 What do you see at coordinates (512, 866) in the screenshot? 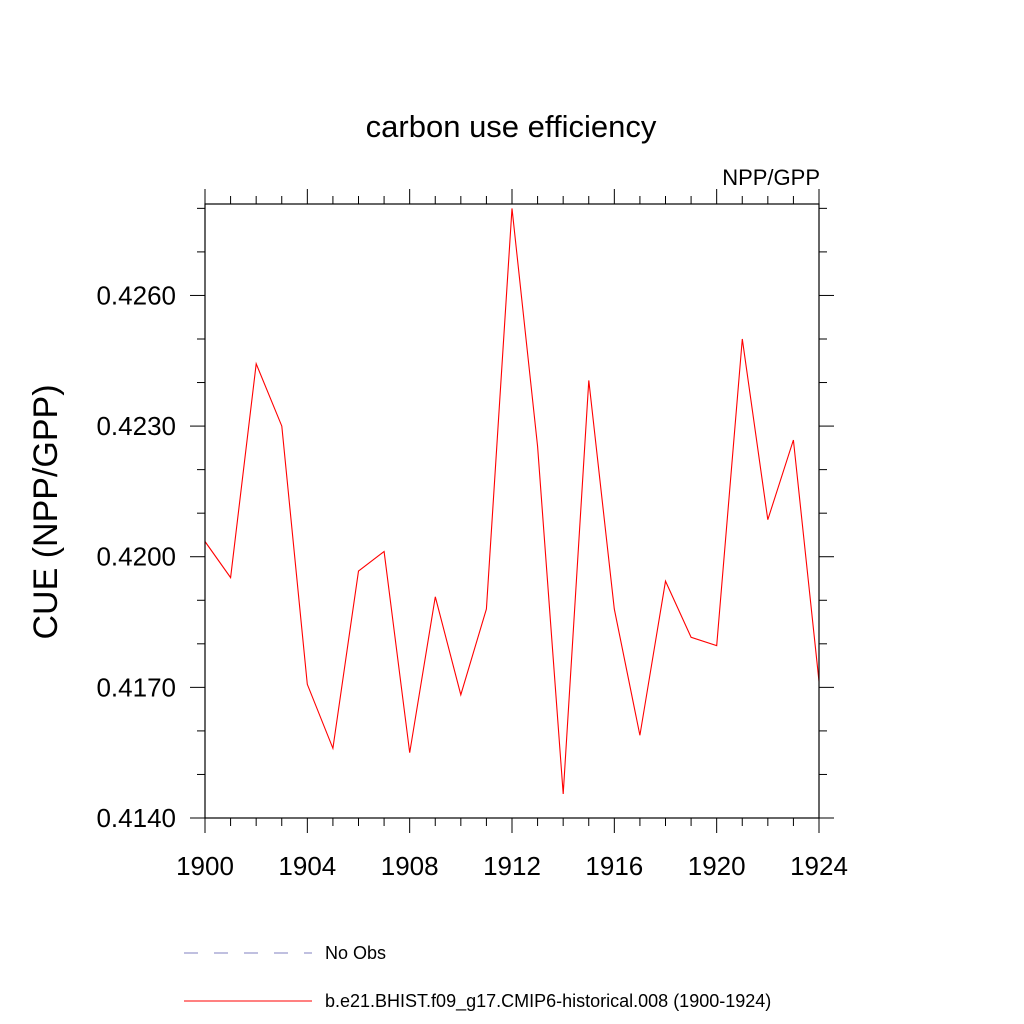
I see `x-tick-label: 1912` at bounding box center [512, 866].